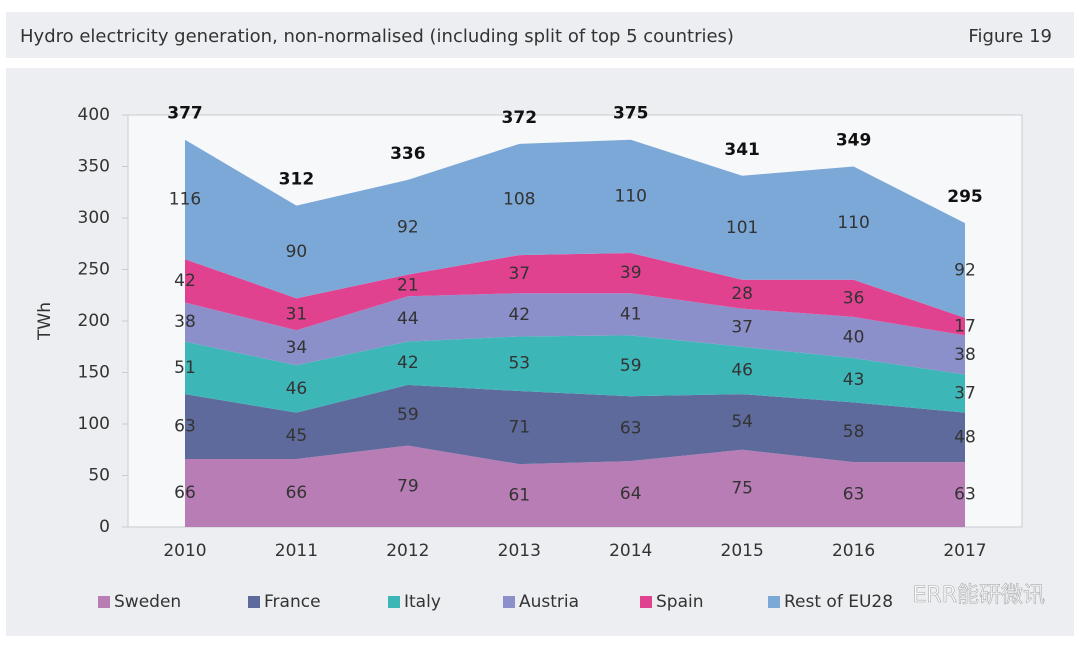  I want to click on data-label: 41, so click(631, 314).